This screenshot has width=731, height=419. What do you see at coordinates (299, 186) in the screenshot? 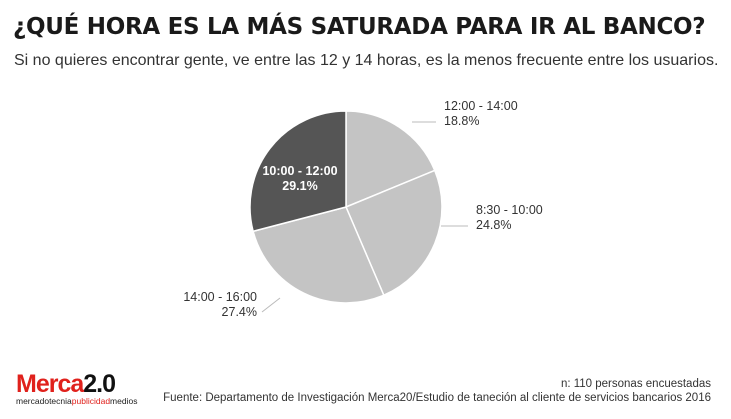
I see `slice-value-label: 29.1%` at bounding box center [299, 186].